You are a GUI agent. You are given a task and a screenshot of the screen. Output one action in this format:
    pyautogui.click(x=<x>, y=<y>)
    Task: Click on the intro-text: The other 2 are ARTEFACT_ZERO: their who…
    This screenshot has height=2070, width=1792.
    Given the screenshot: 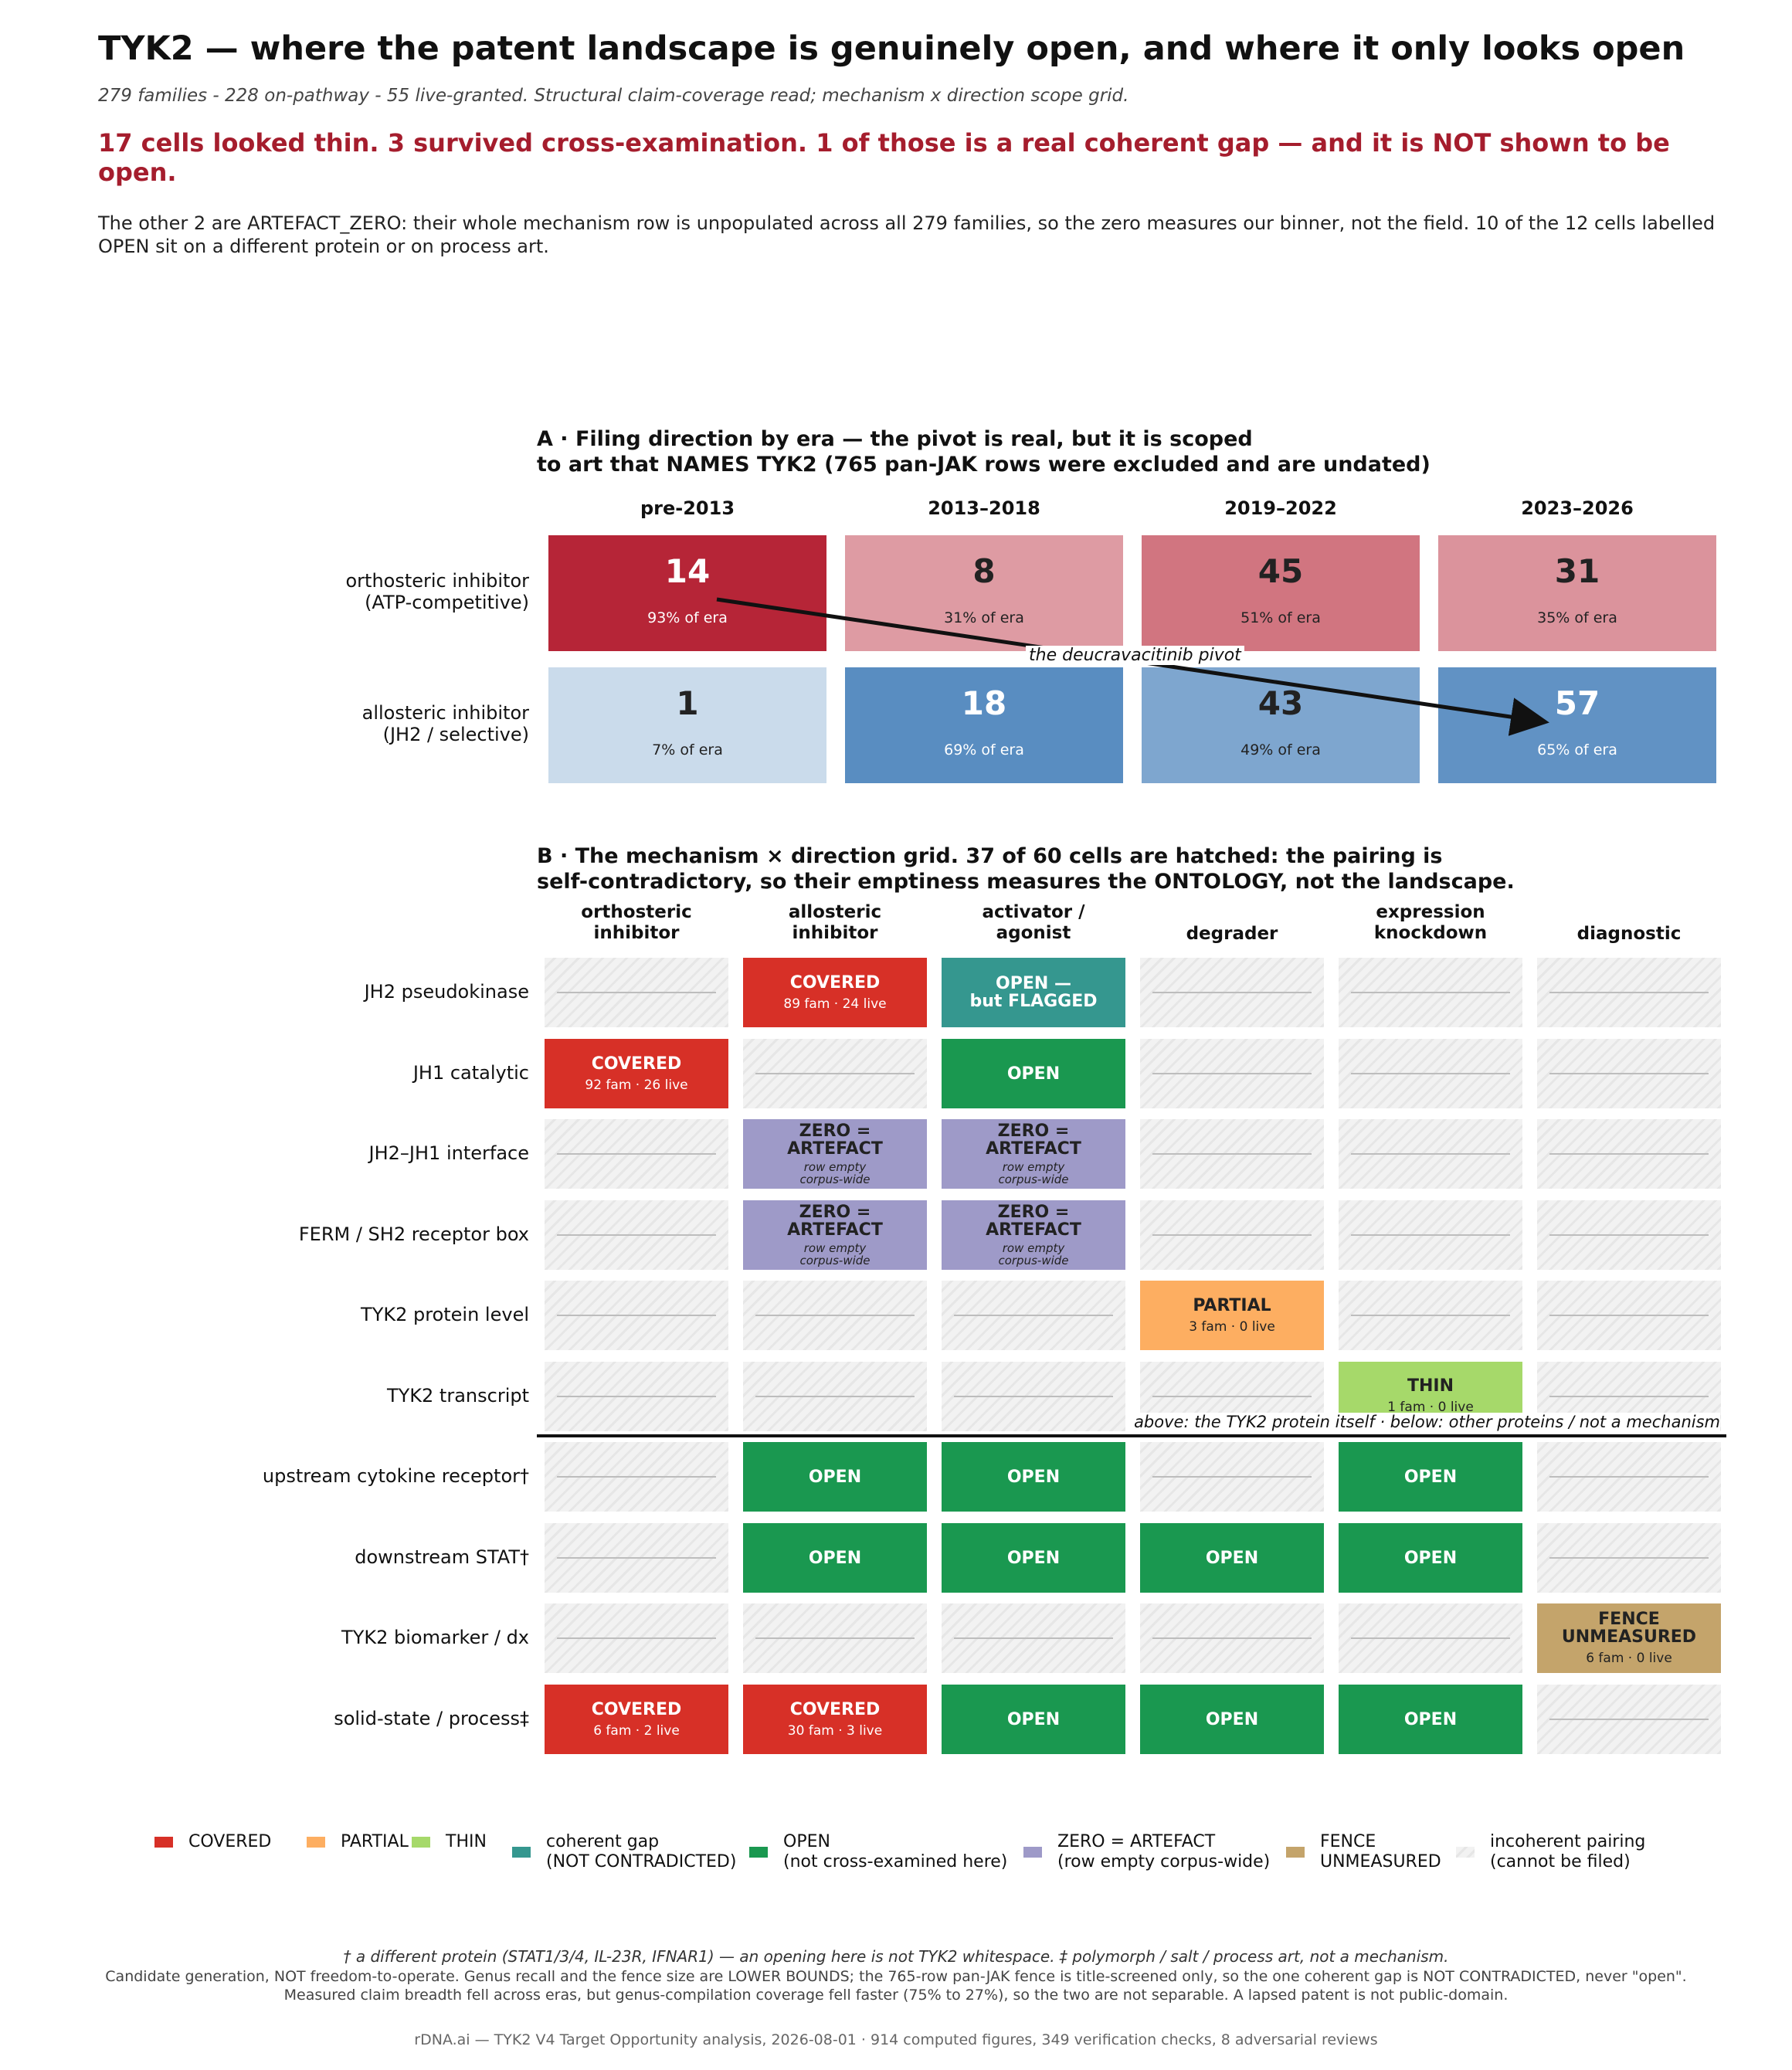 What is the action you would take?
    pyautogui.click(x=907, y=234)
    